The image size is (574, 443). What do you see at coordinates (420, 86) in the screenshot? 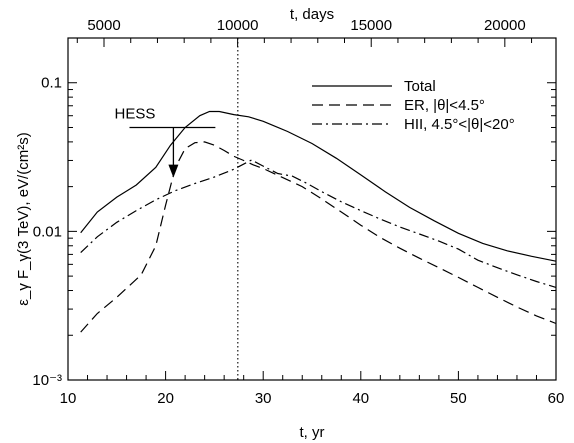
I see `legend-label: Total` at bounding box center [420, 86].